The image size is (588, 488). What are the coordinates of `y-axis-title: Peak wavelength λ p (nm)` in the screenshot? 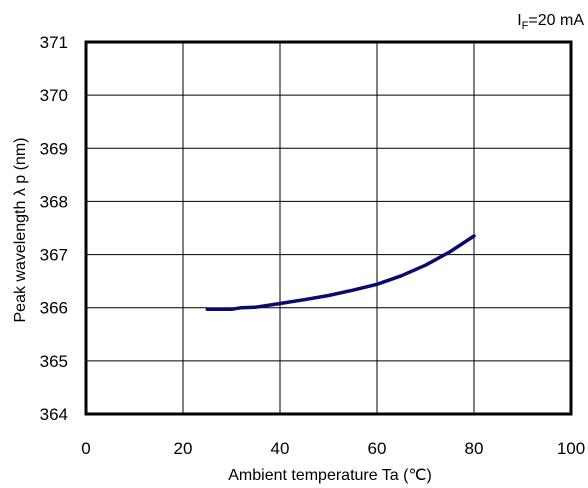 It's located at (20, 230).